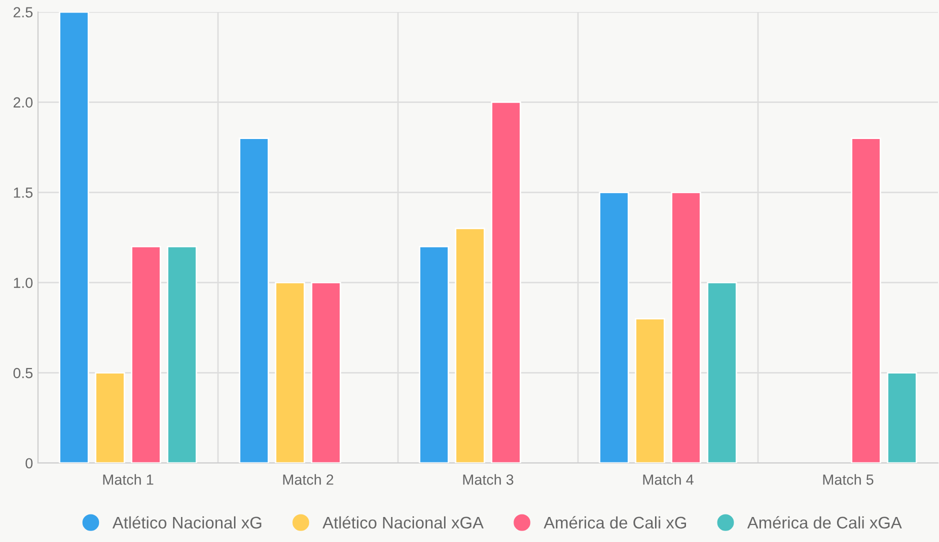 The width and height of the screenshot is (939, 542). Describe the element at coordinates (23, 193) in the screenshot. I see `y-tick-label: 1.5` at that location.